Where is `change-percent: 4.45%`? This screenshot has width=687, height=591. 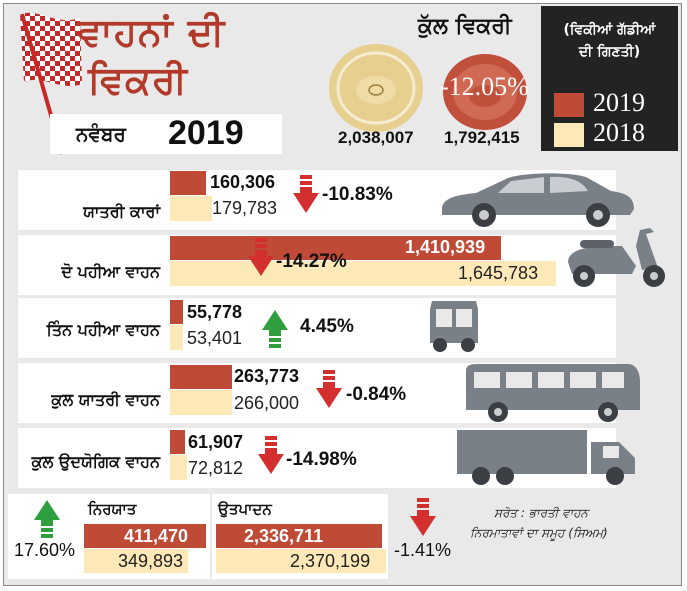
change-percent: 4.45% is located at coordinates (327, 326).